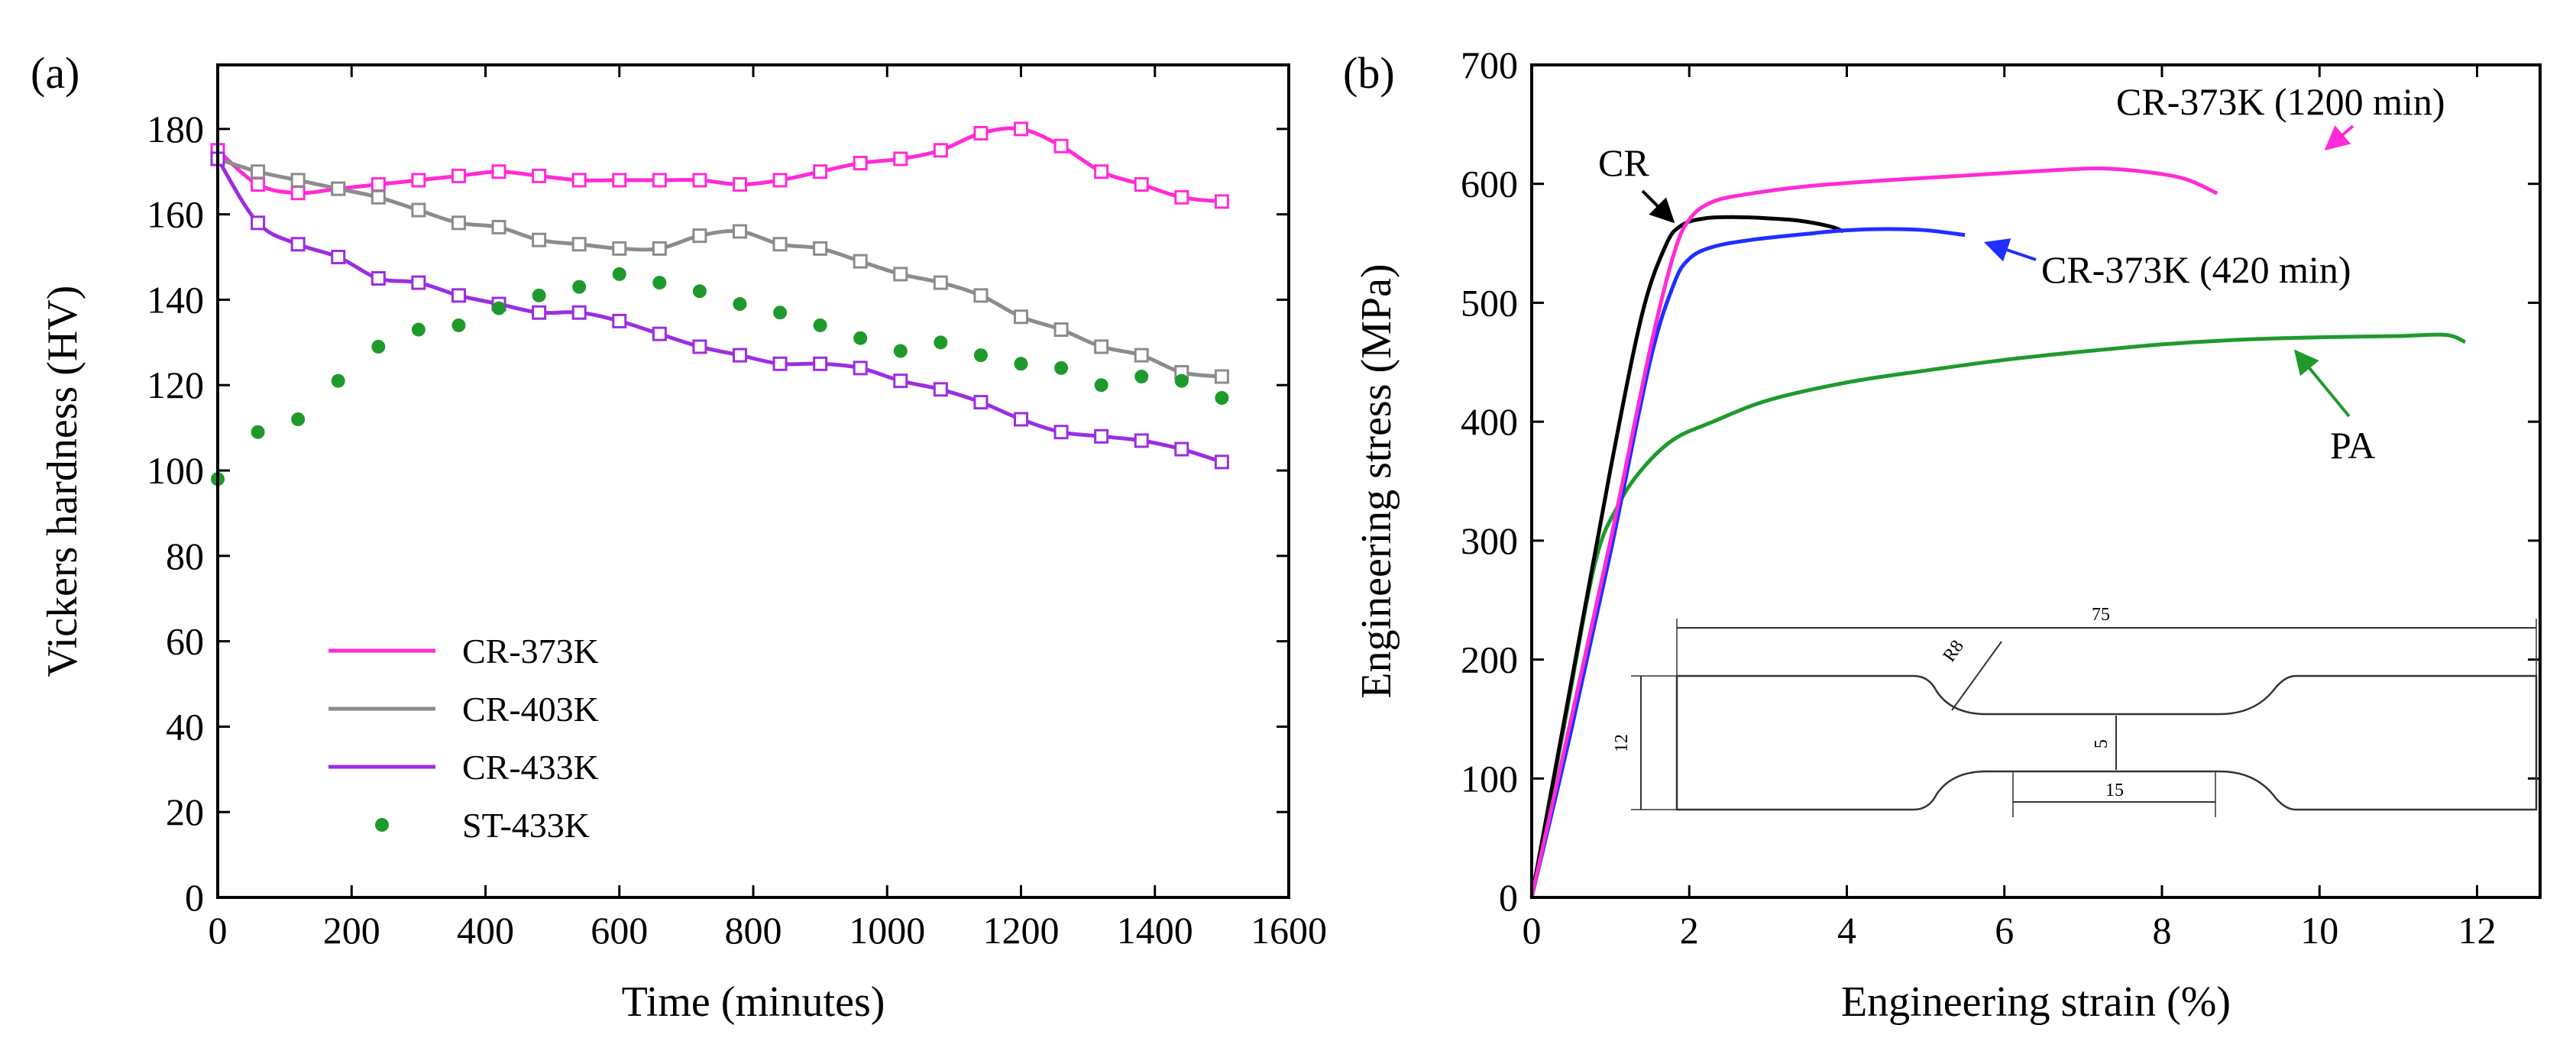 The width and height of the screenshot is (2576, 1054). I want to click on panel-b-ytick-label-500: 500, so click(1489, 302).